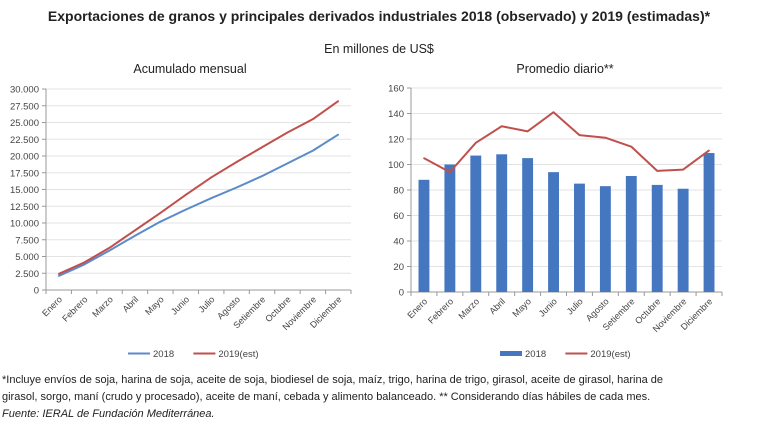 This screenshot has width=758, height=432. Describe the element at coordinates (160, 221) in the screenshot. I see `point-2018-Mayo` at that location.